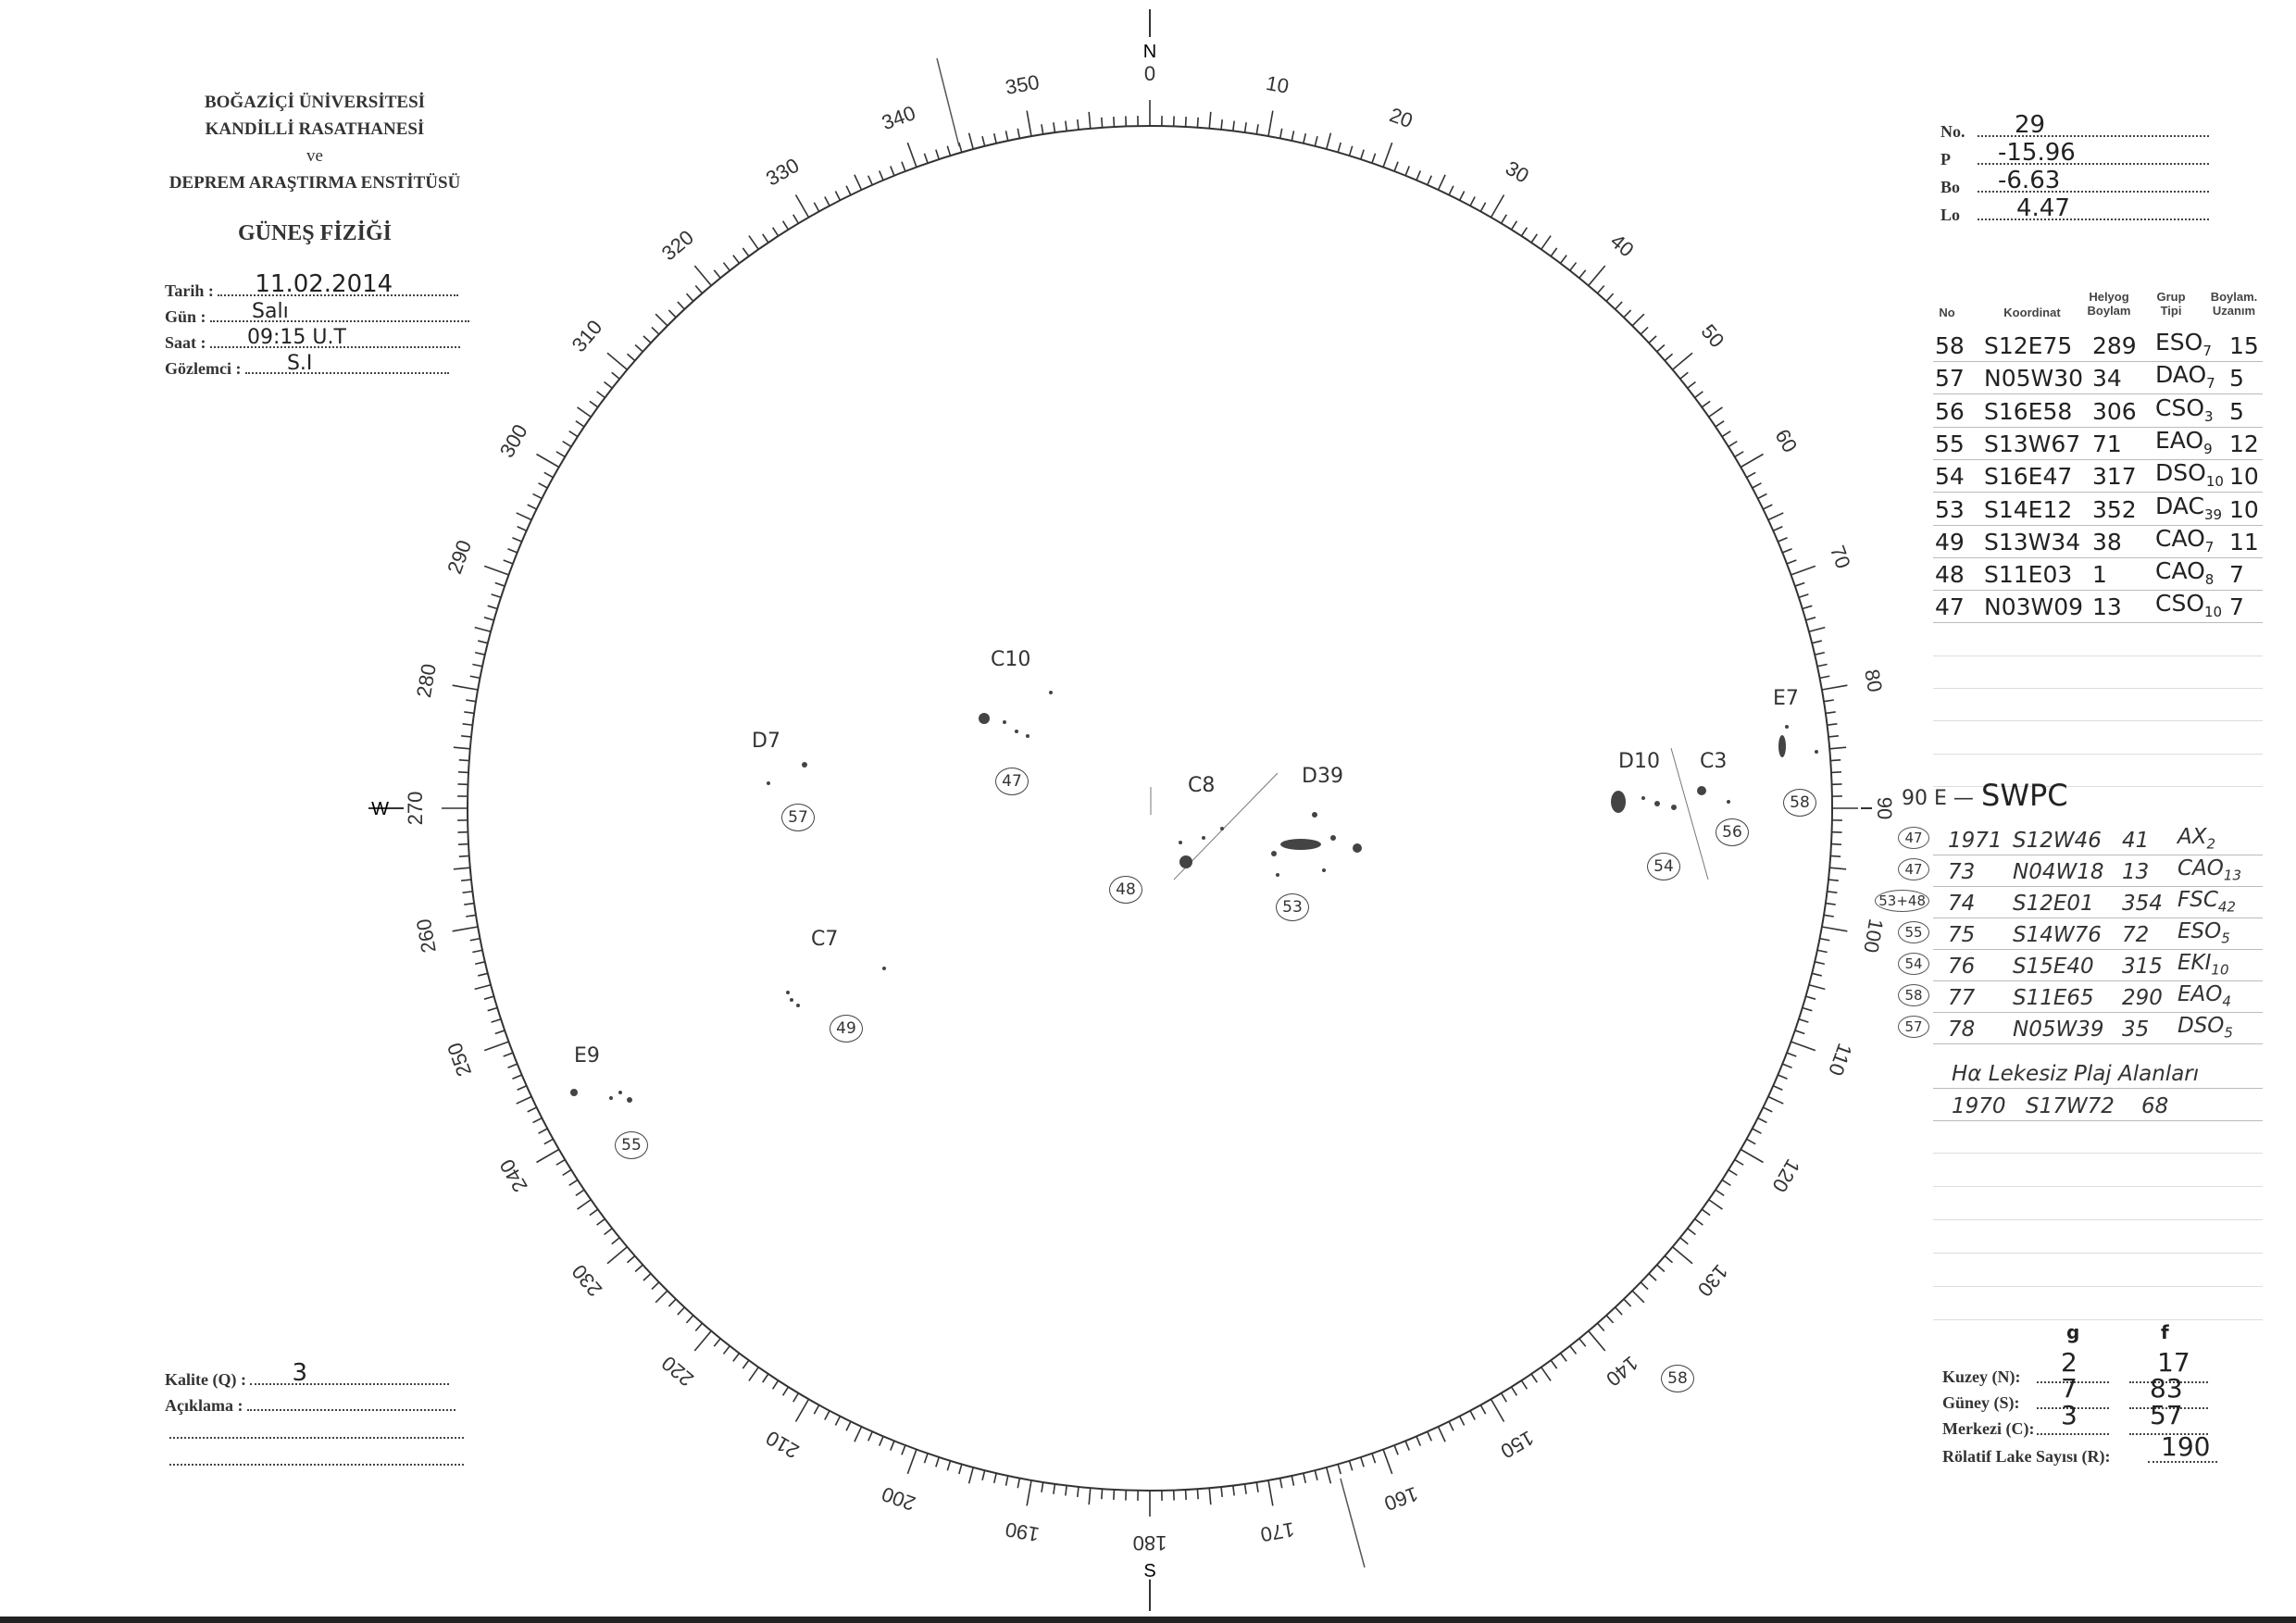  I want to click on merkezi-label: Merkezi (C):, so click(1988, 1429).